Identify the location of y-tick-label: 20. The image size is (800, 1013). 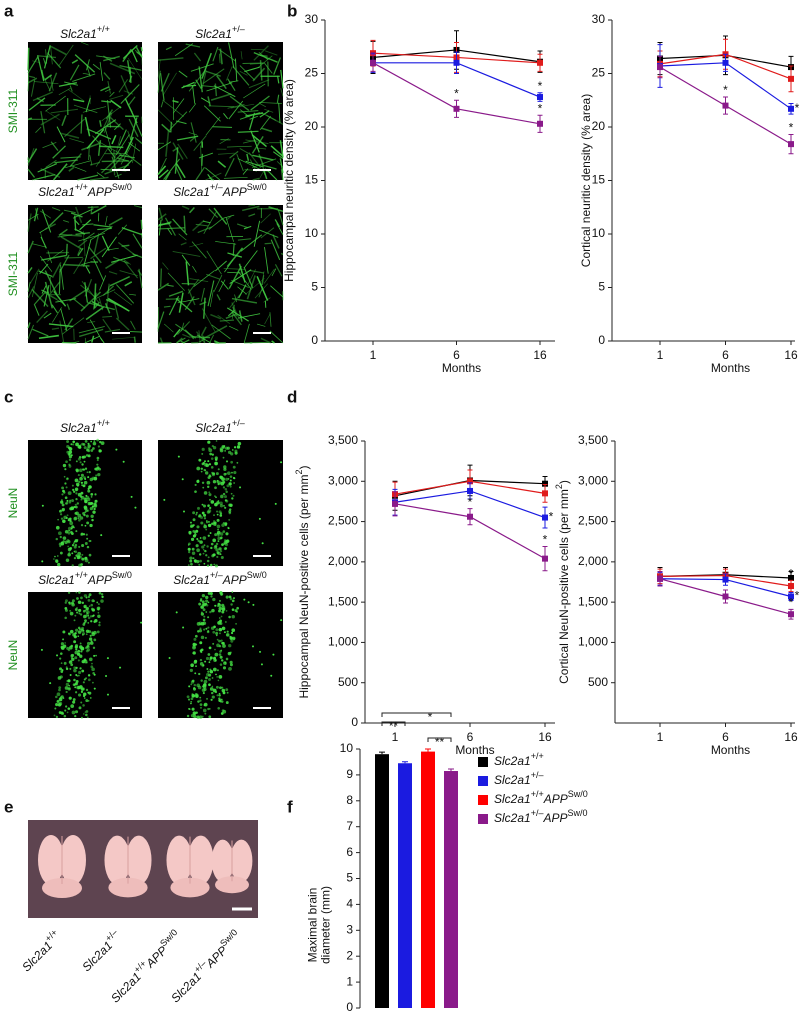
(599, 126).